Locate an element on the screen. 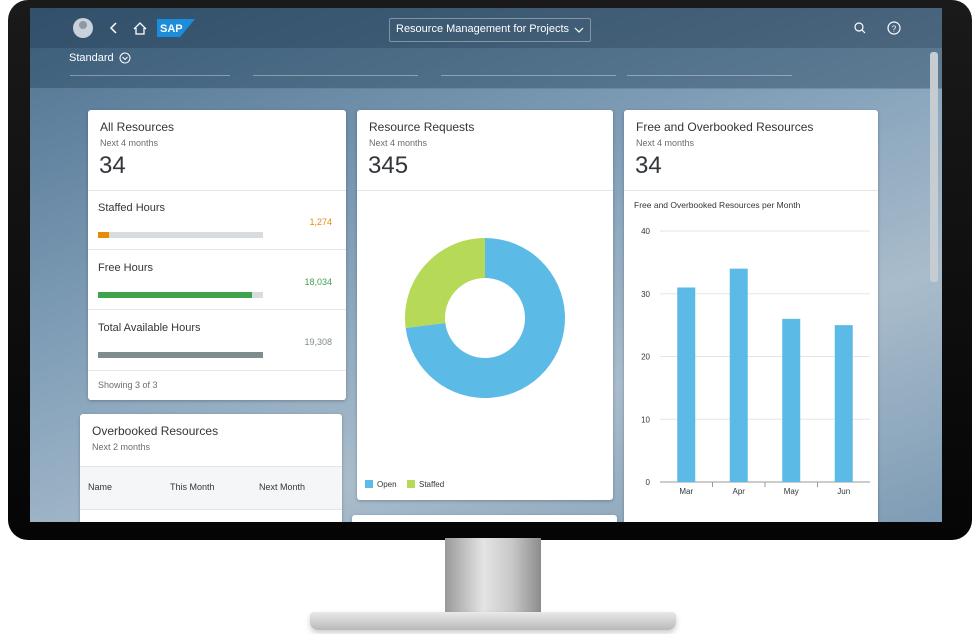  y-tick-label: 30 is located at coordinates (645, 294).